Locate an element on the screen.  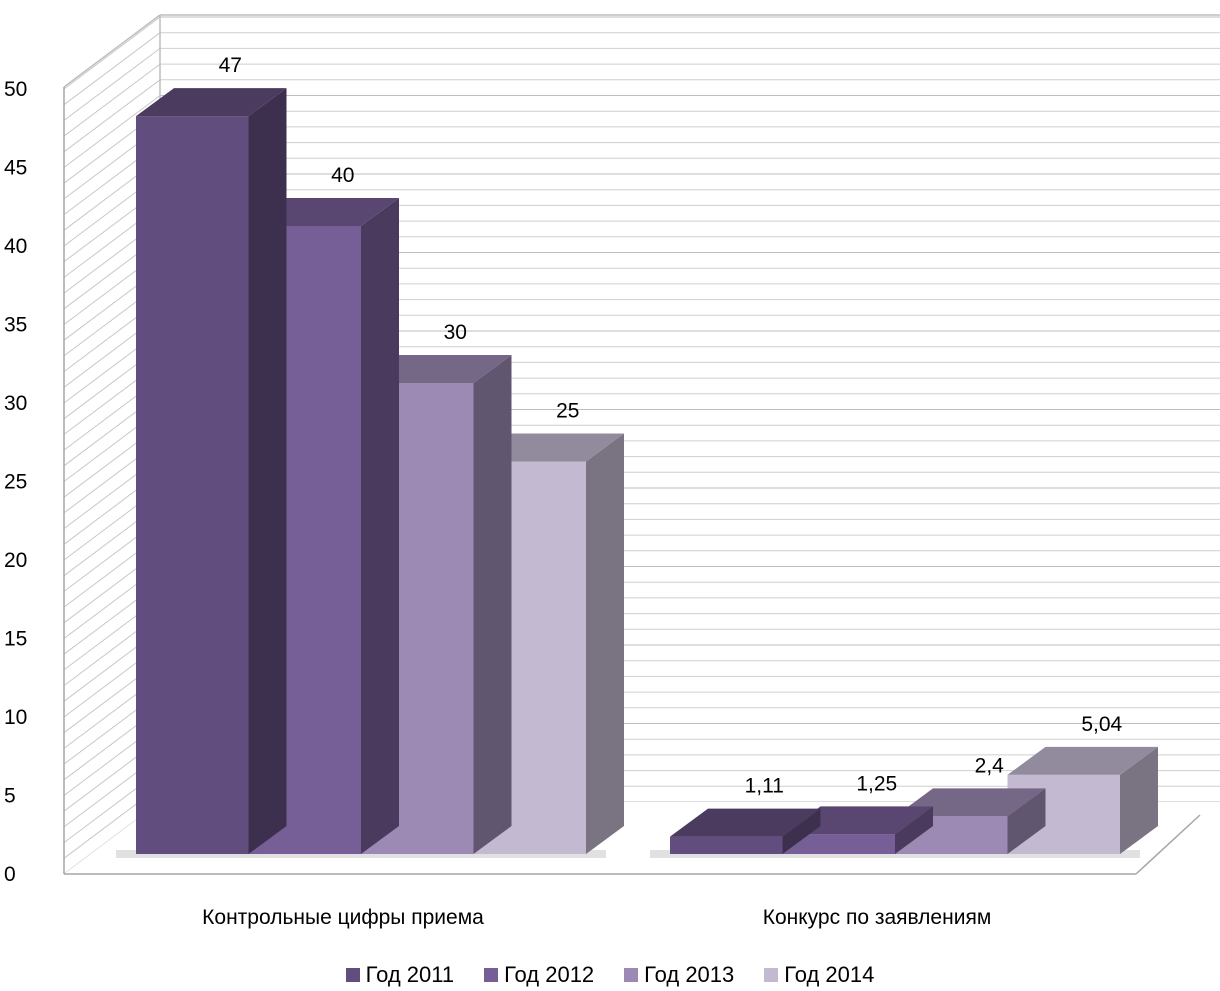
y-tick-label: 15 is located at coordinates (15, 639).